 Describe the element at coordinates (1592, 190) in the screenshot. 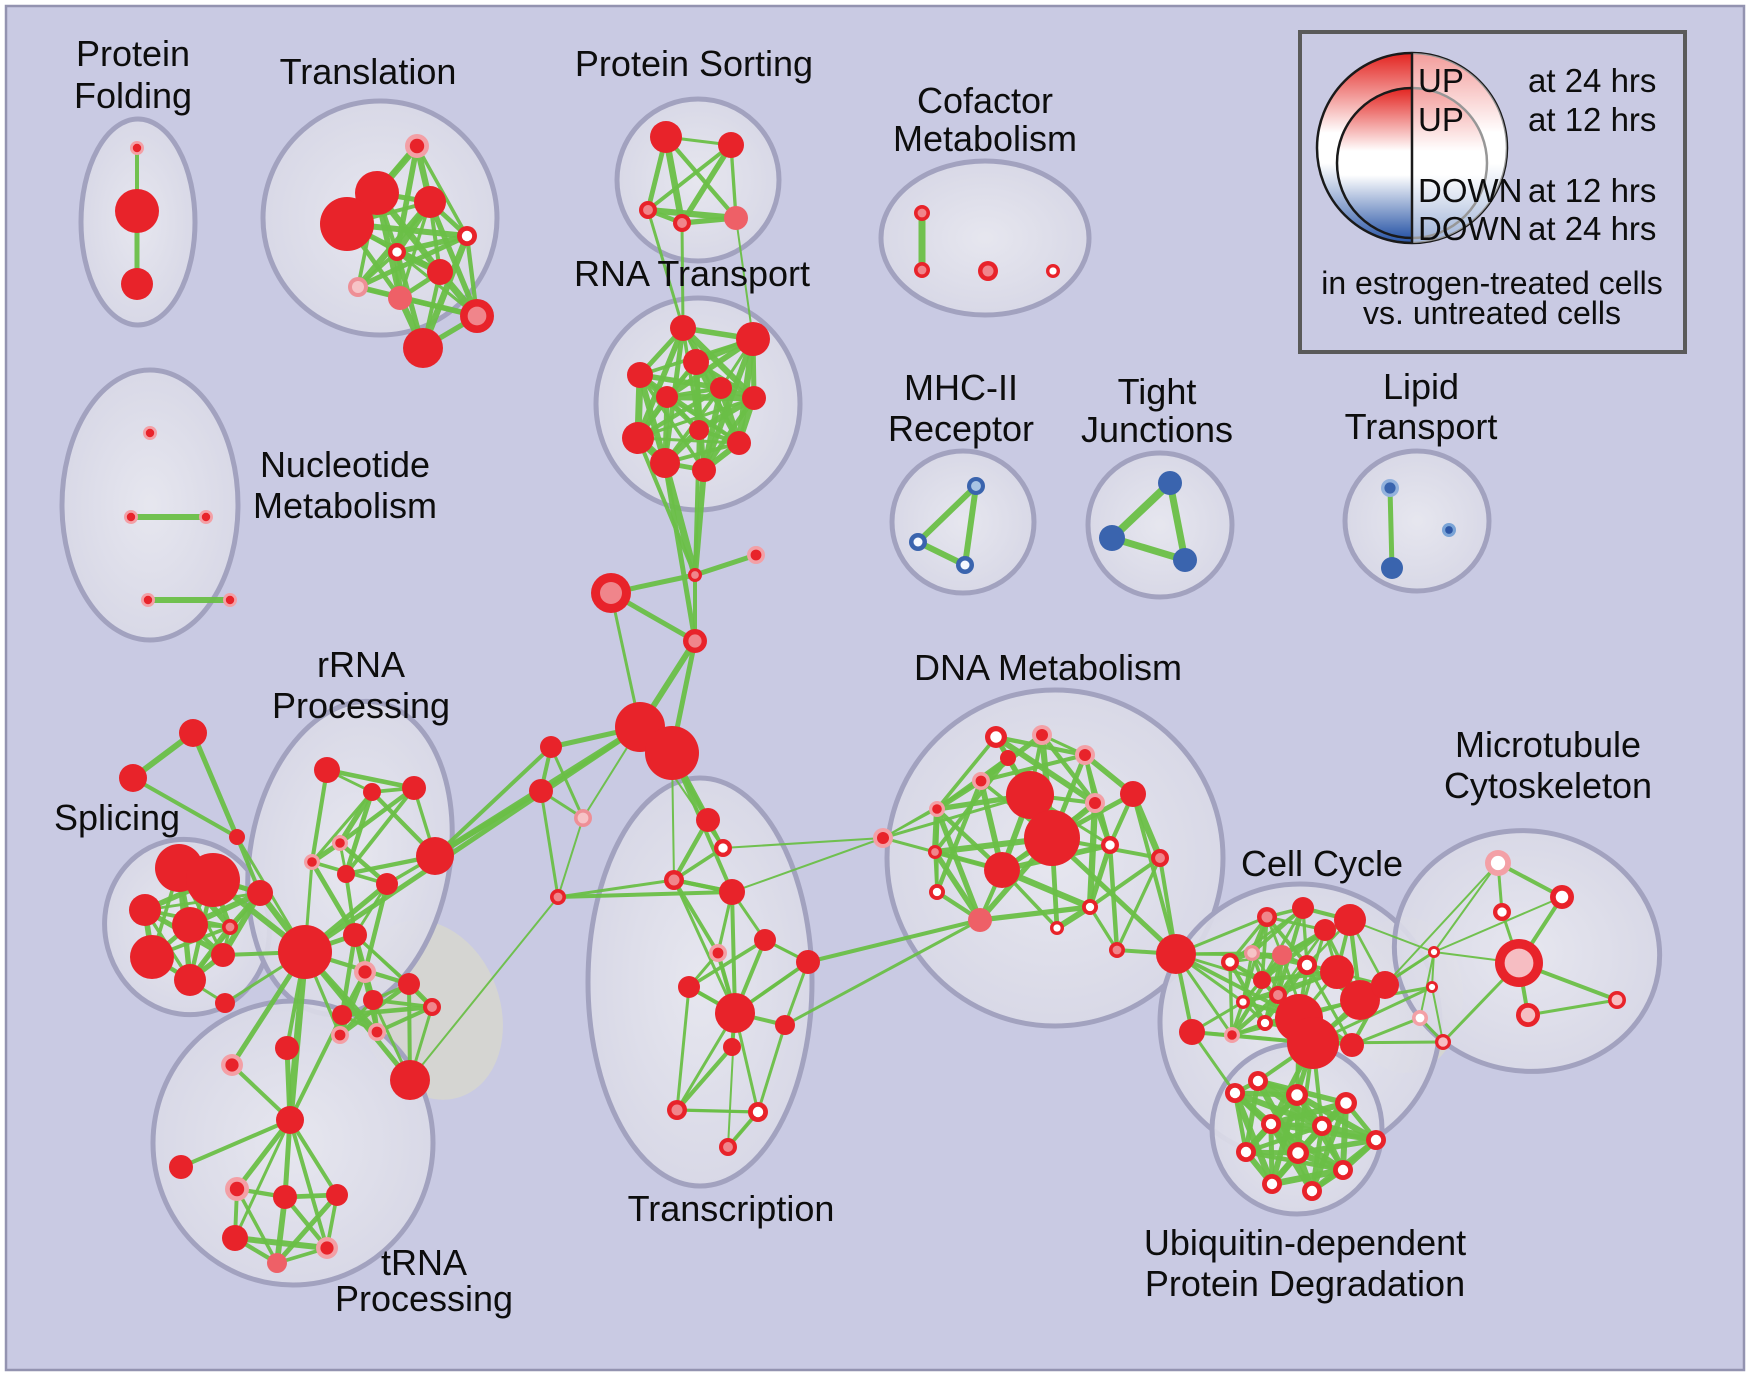

I see `legend-time-label: at 12 hrs` at that location.